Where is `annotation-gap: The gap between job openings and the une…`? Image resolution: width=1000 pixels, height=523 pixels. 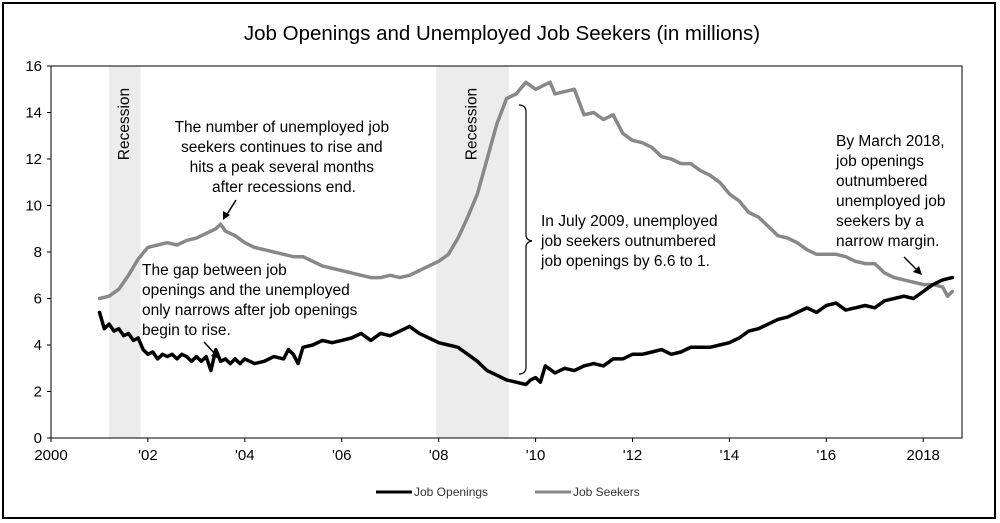 annotation-gap: The gap between job openings and the une… is located at coordinates (252, 300).